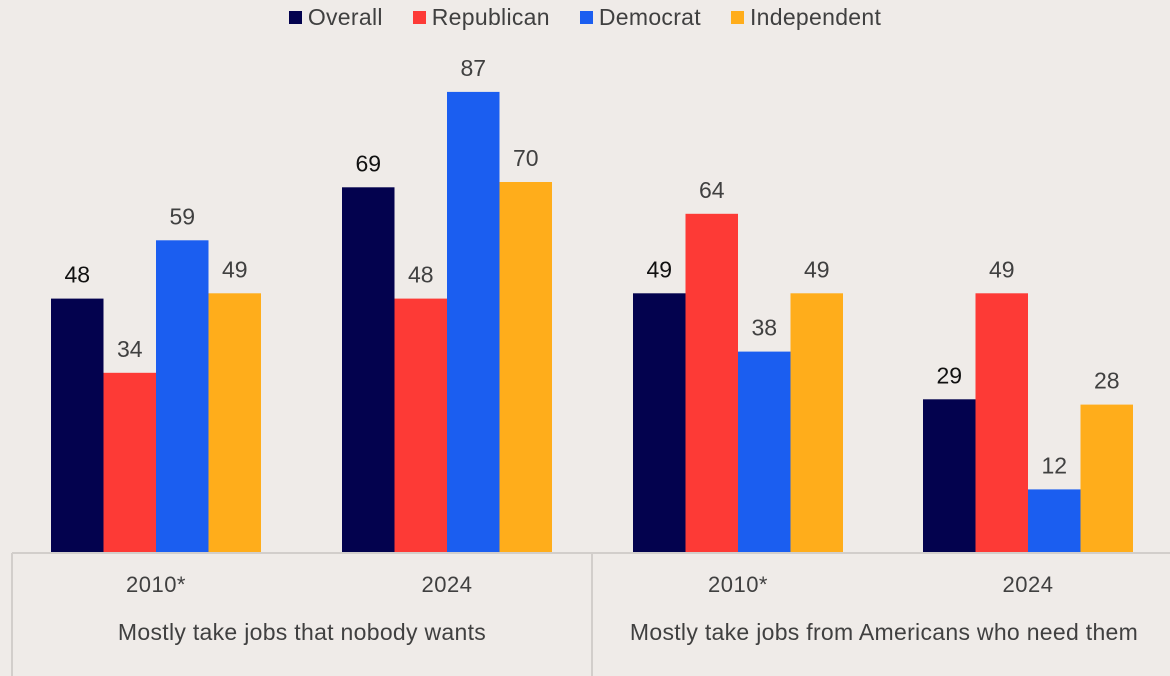 This screenshot has height=676, width=1170. What do you see at coordinates (1107, 381) in the screenshot?
I see `data-label: 28` at bounding box center [1107, 381].